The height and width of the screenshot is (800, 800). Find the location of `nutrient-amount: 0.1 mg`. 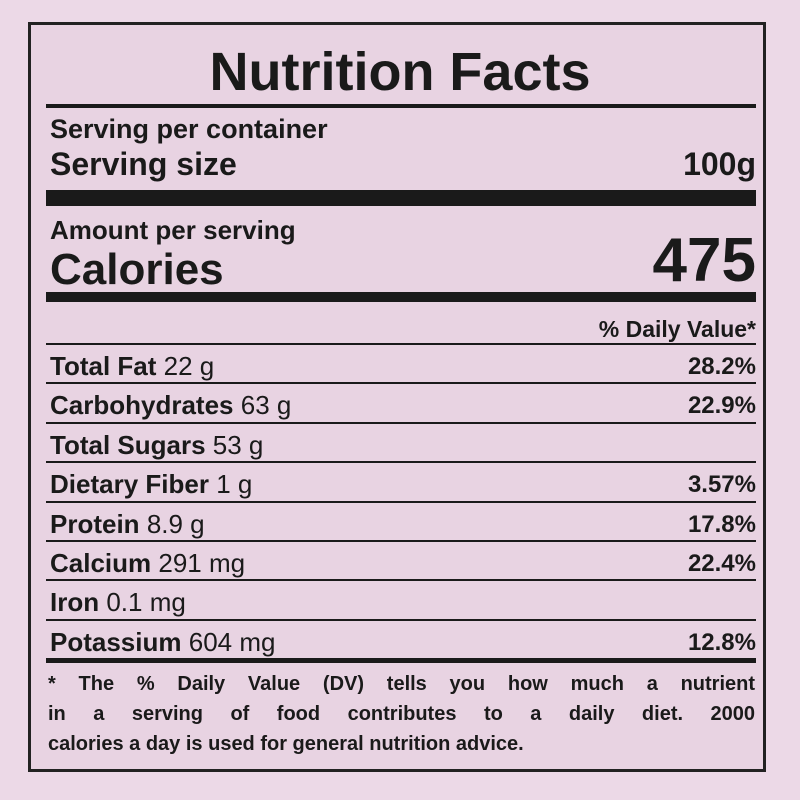

nutrient-amount: 0.1 mg is located at coordinates (146, 602).